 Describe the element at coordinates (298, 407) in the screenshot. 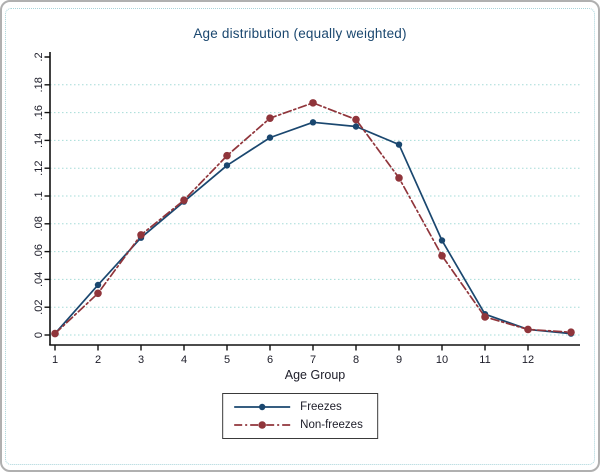

I see `legend-item-freezes: Freezes` at that location.